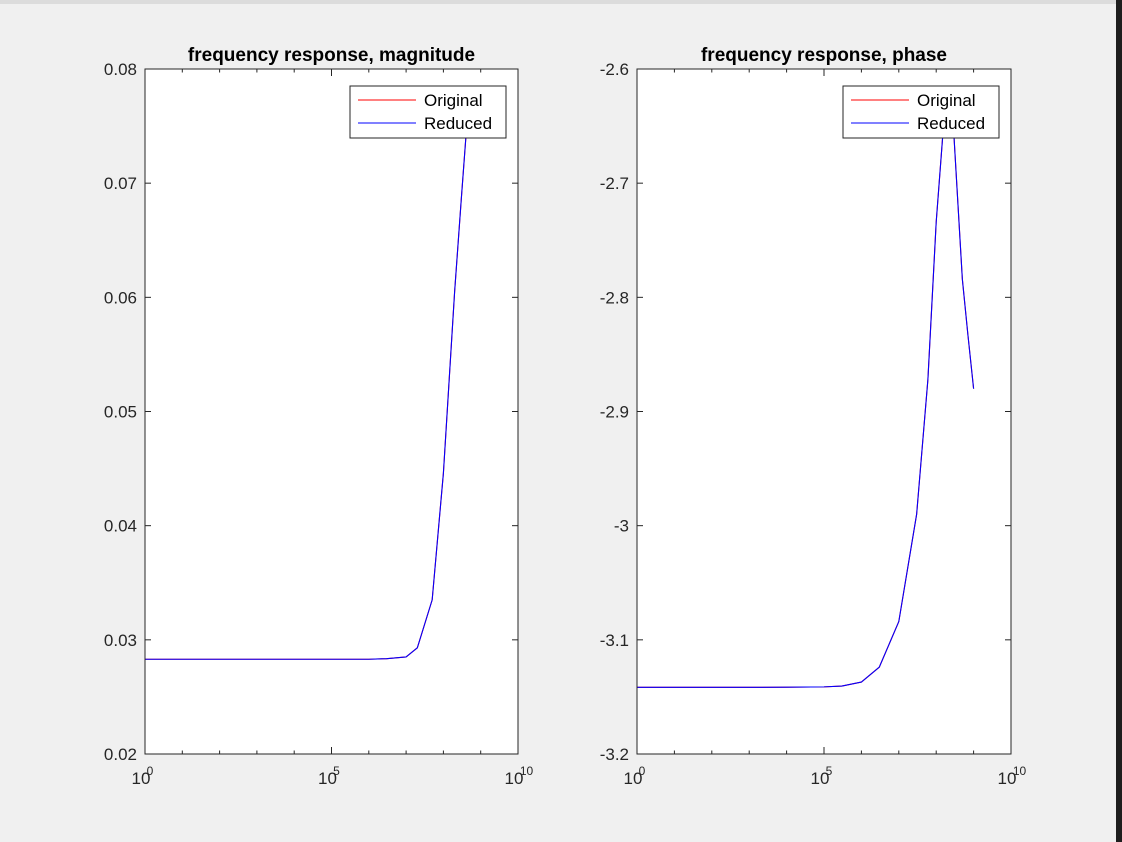 Image resolution: width=1122 pixels, height=842 pixels. What do you see at coordinates (614, 69) in the screenshot?
I see `y-tick-label: -2.6` at bounding box center [614, 69].